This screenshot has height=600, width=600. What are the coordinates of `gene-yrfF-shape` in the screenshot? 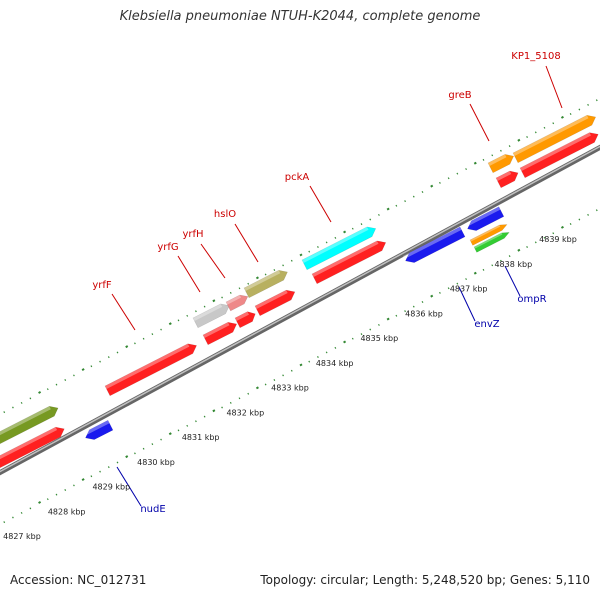 It's located at (150, 370).